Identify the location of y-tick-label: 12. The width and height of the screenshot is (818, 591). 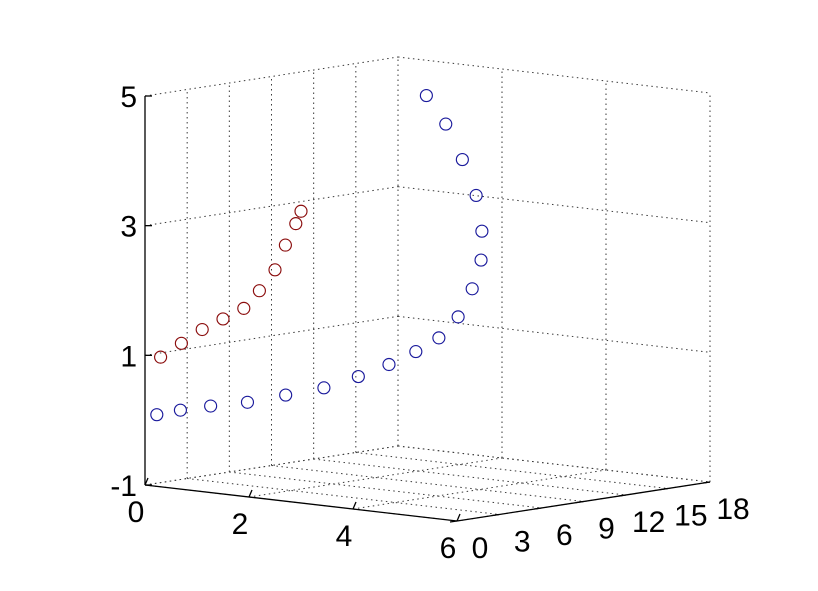
(648, 522).